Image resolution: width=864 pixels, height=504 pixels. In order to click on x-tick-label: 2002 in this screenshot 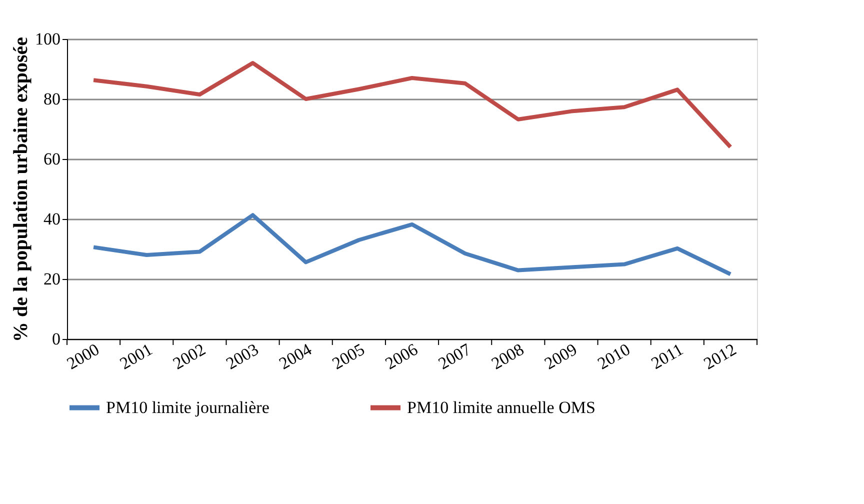, I will do `click(189, 357)`.